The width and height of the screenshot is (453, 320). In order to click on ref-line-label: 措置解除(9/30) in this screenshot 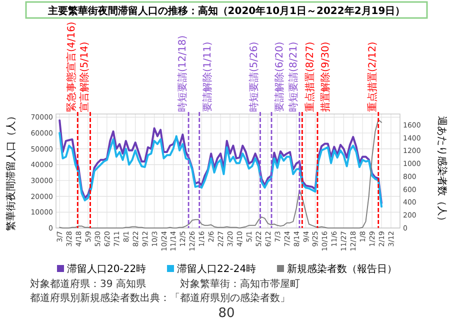, I will do `click(325, 77)`.